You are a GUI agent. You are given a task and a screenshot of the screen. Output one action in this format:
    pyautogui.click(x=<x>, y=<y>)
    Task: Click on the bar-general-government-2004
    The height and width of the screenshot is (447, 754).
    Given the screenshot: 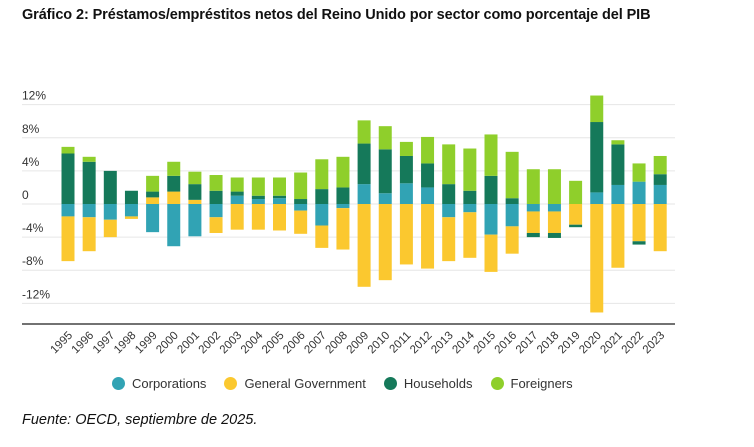 What is the action you would take?
    pyautogui.click(x=258, y=217)
    